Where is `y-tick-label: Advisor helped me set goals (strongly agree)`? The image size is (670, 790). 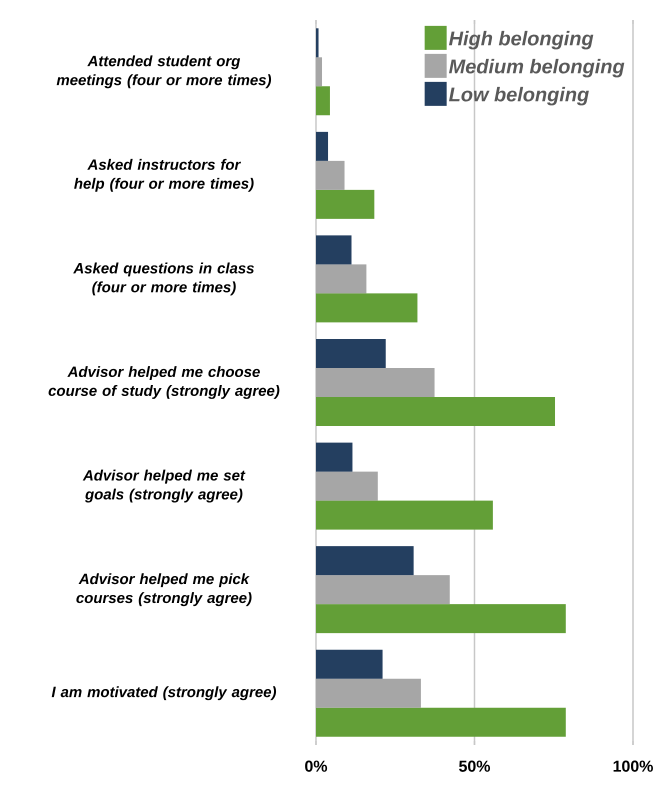
y-tick-label: Advisor helped me set goals (strongly agree) is located at coordinates (164, 486).